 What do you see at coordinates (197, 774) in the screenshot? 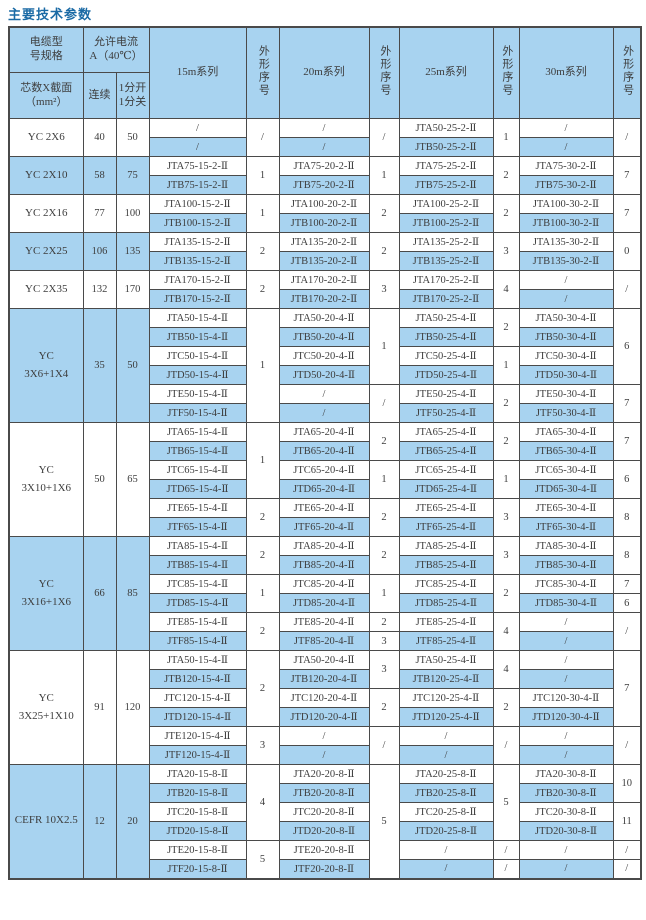
I see `series-15m-cell: JTA20-15-8-Ⅱ` at bounding box center [197, 774].